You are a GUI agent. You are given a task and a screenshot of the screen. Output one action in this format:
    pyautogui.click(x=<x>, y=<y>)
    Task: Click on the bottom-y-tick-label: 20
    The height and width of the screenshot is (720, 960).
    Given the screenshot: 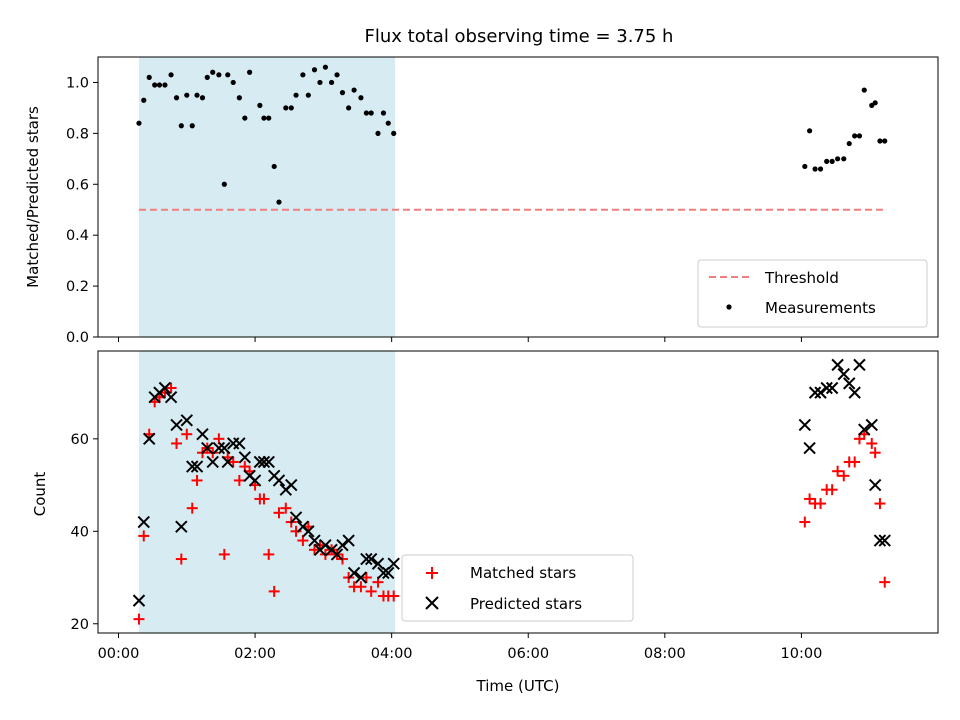 What is the action you would take?
    pyautogui.click(x=80, y=625)
    